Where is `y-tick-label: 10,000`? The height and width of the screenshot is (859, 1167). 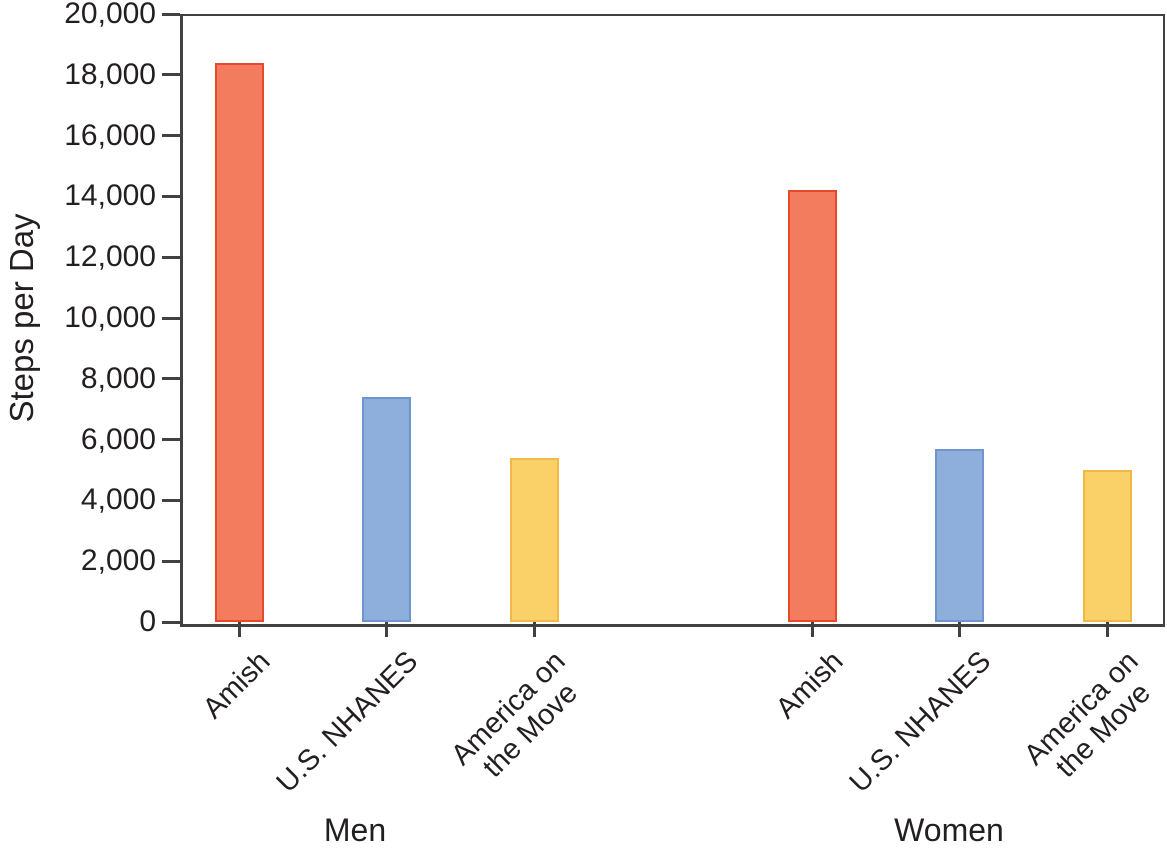
y-tick-label: 10,000 is located at coordinates (110, 317).